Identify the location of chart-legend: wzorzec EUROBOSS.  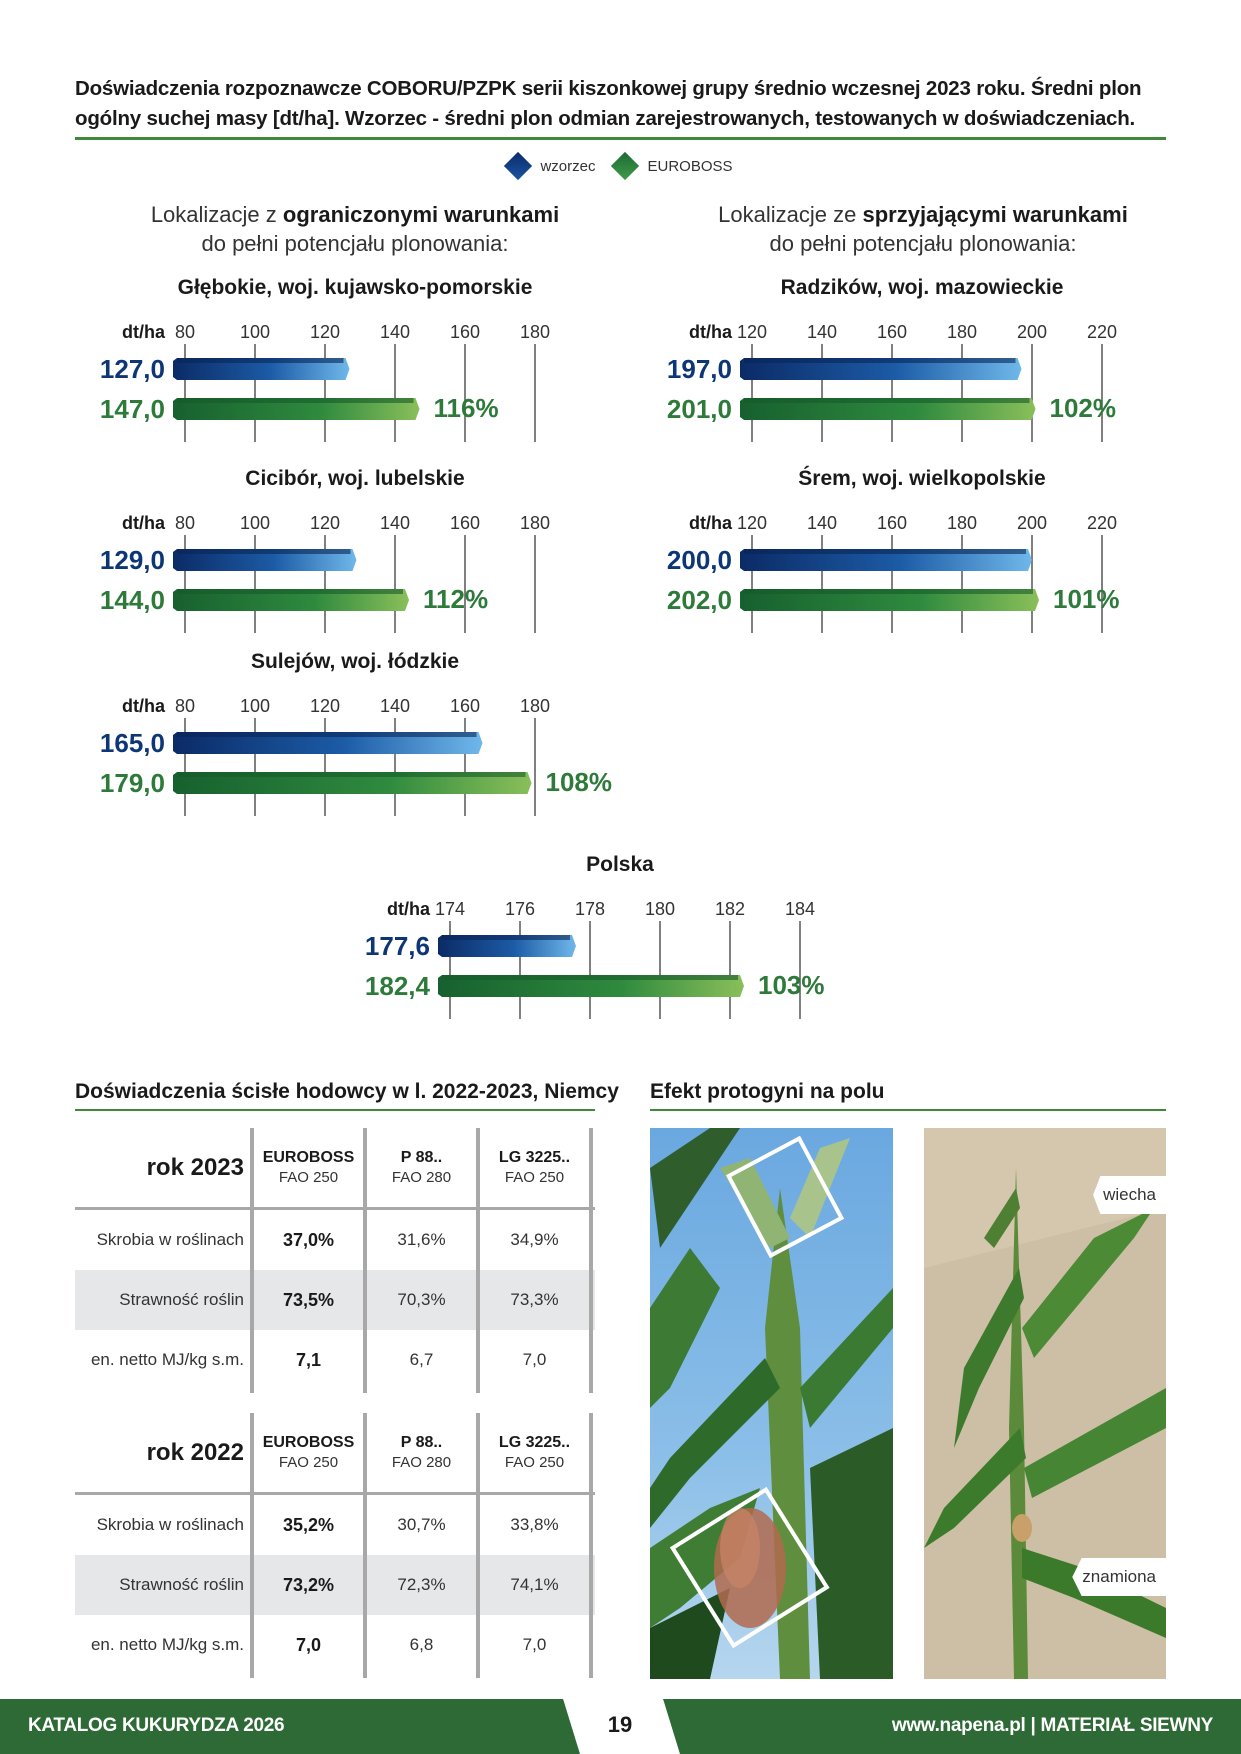
(620, 166).